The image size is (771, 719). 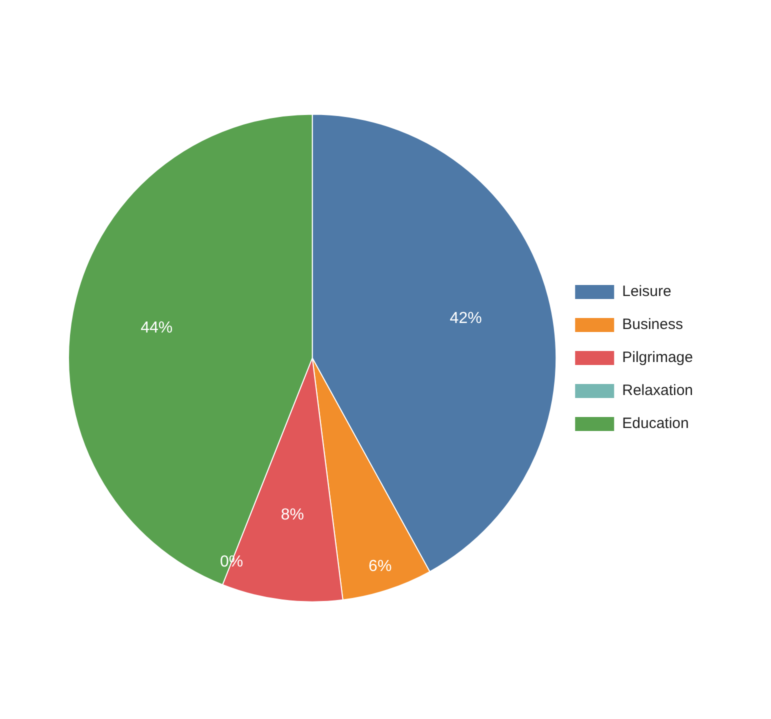 I want to click on data-label: 8%, so click(x=292, y=515).